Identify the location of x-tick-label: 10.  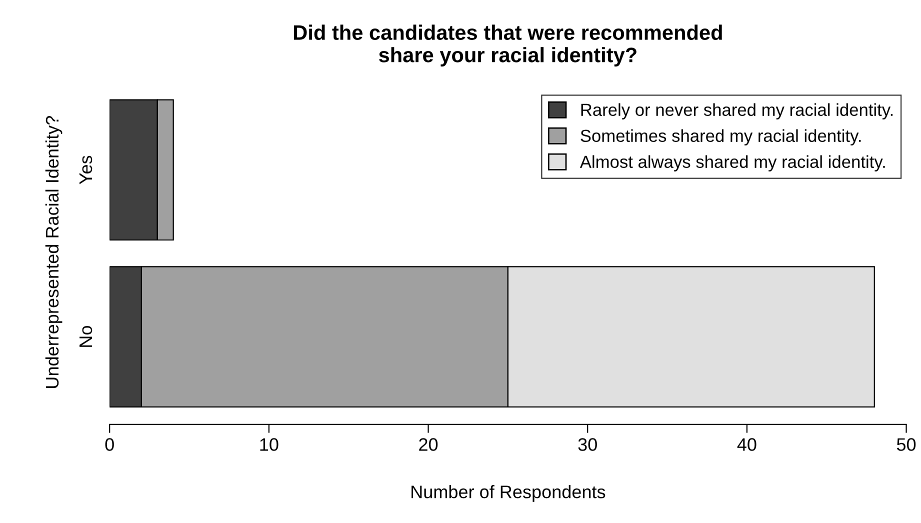
(269, 444).